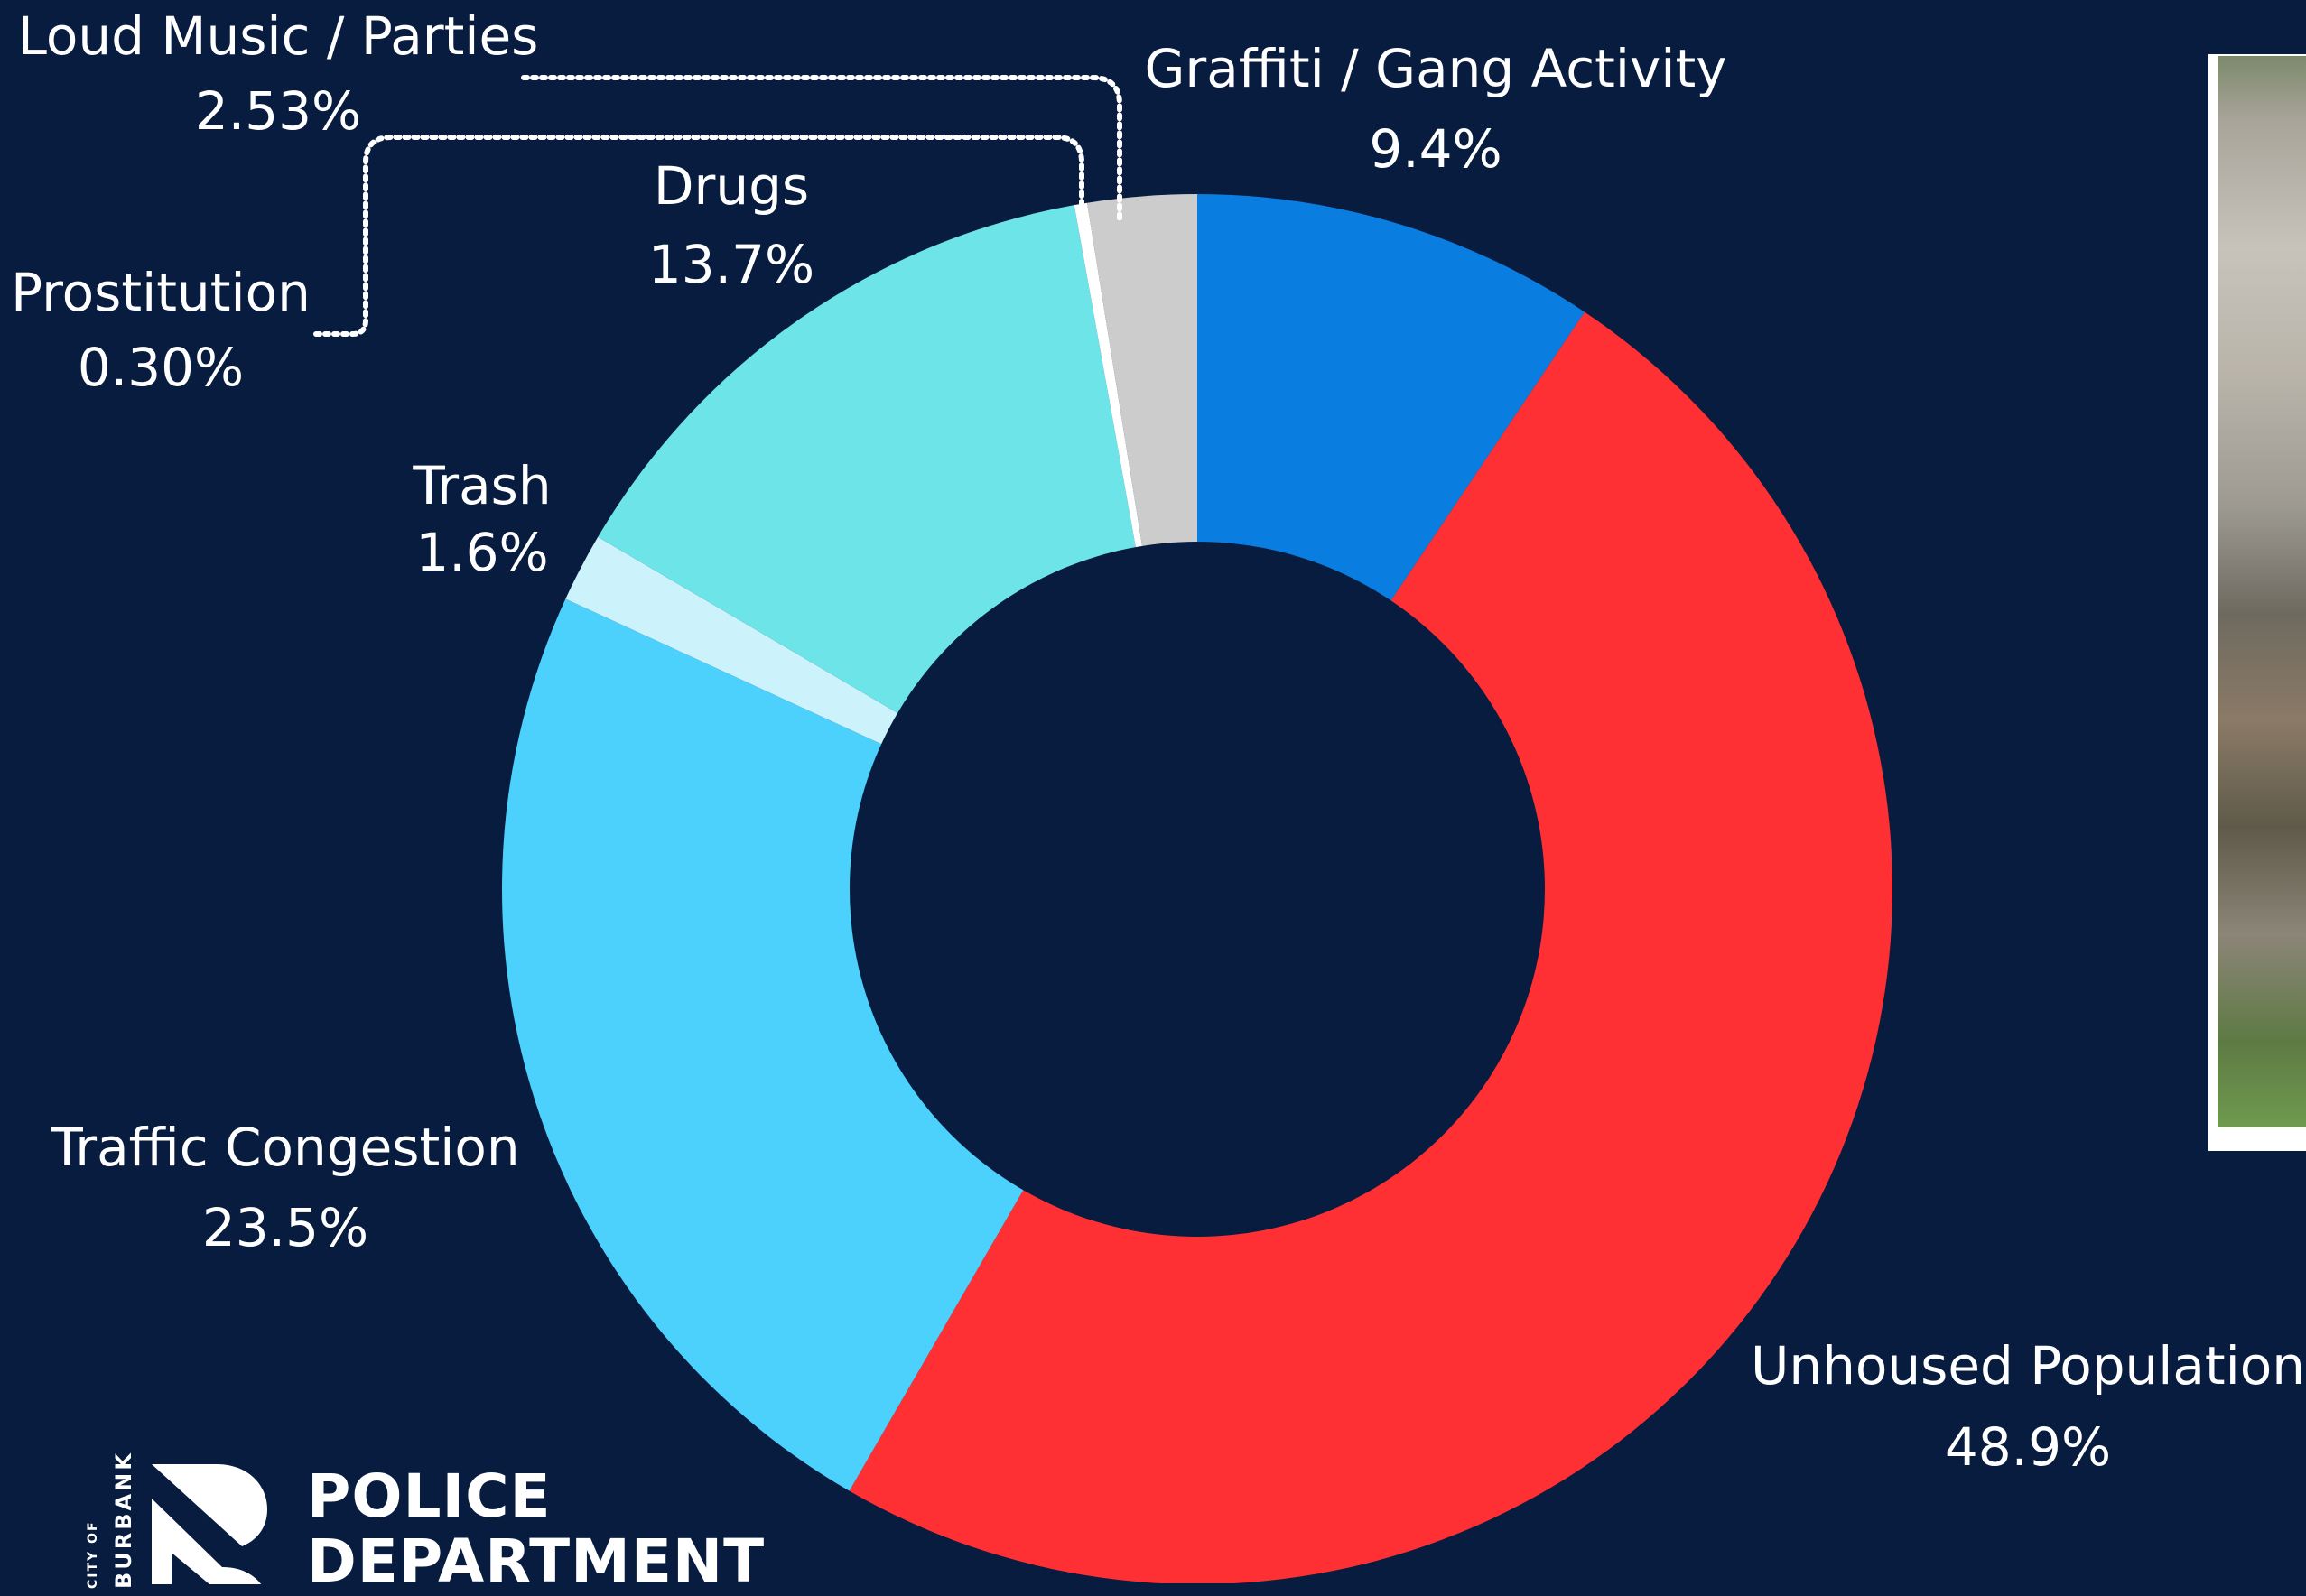 Image resolution: width=2306 pixels, height=1596 pixels. Describe the element at coordinates (285, 1228) in the screenshot. I see `label-traffic-value: 23.5%` at that location.